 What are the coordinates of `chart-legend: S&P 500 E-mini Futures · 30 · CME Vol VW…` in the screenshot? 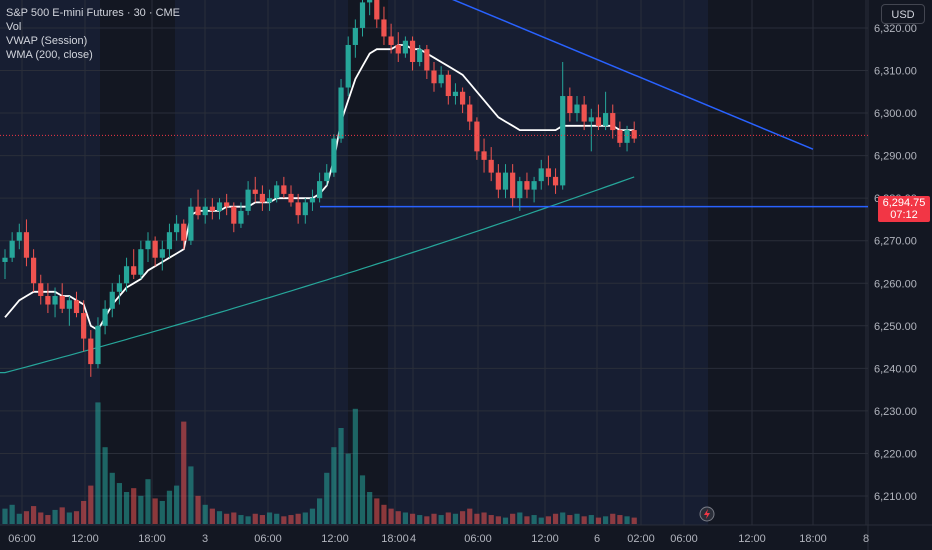 It's located at (93, 34).